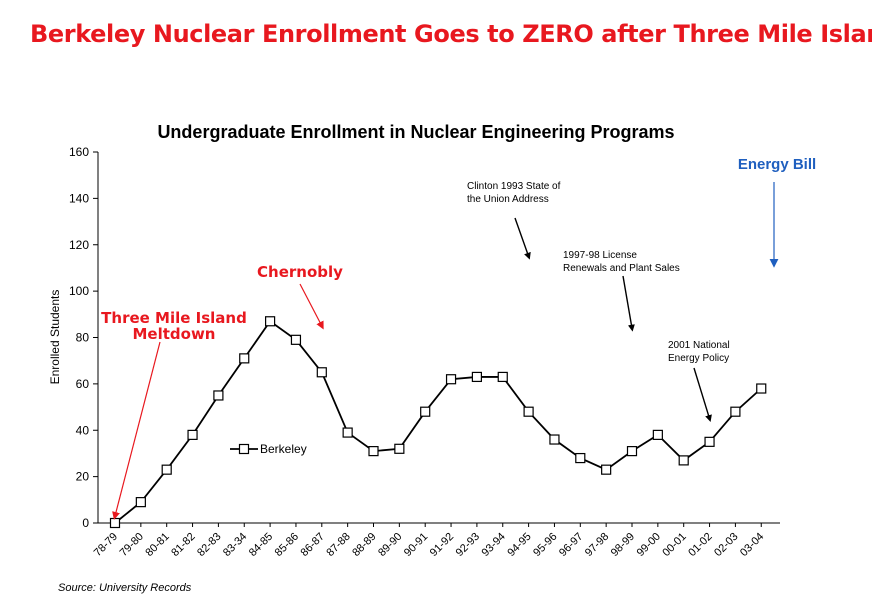  What do you see at coordinates (519, 545) in the screenshot?
I see `x-tick-label: 94-95` at bounding box center [519, 545].